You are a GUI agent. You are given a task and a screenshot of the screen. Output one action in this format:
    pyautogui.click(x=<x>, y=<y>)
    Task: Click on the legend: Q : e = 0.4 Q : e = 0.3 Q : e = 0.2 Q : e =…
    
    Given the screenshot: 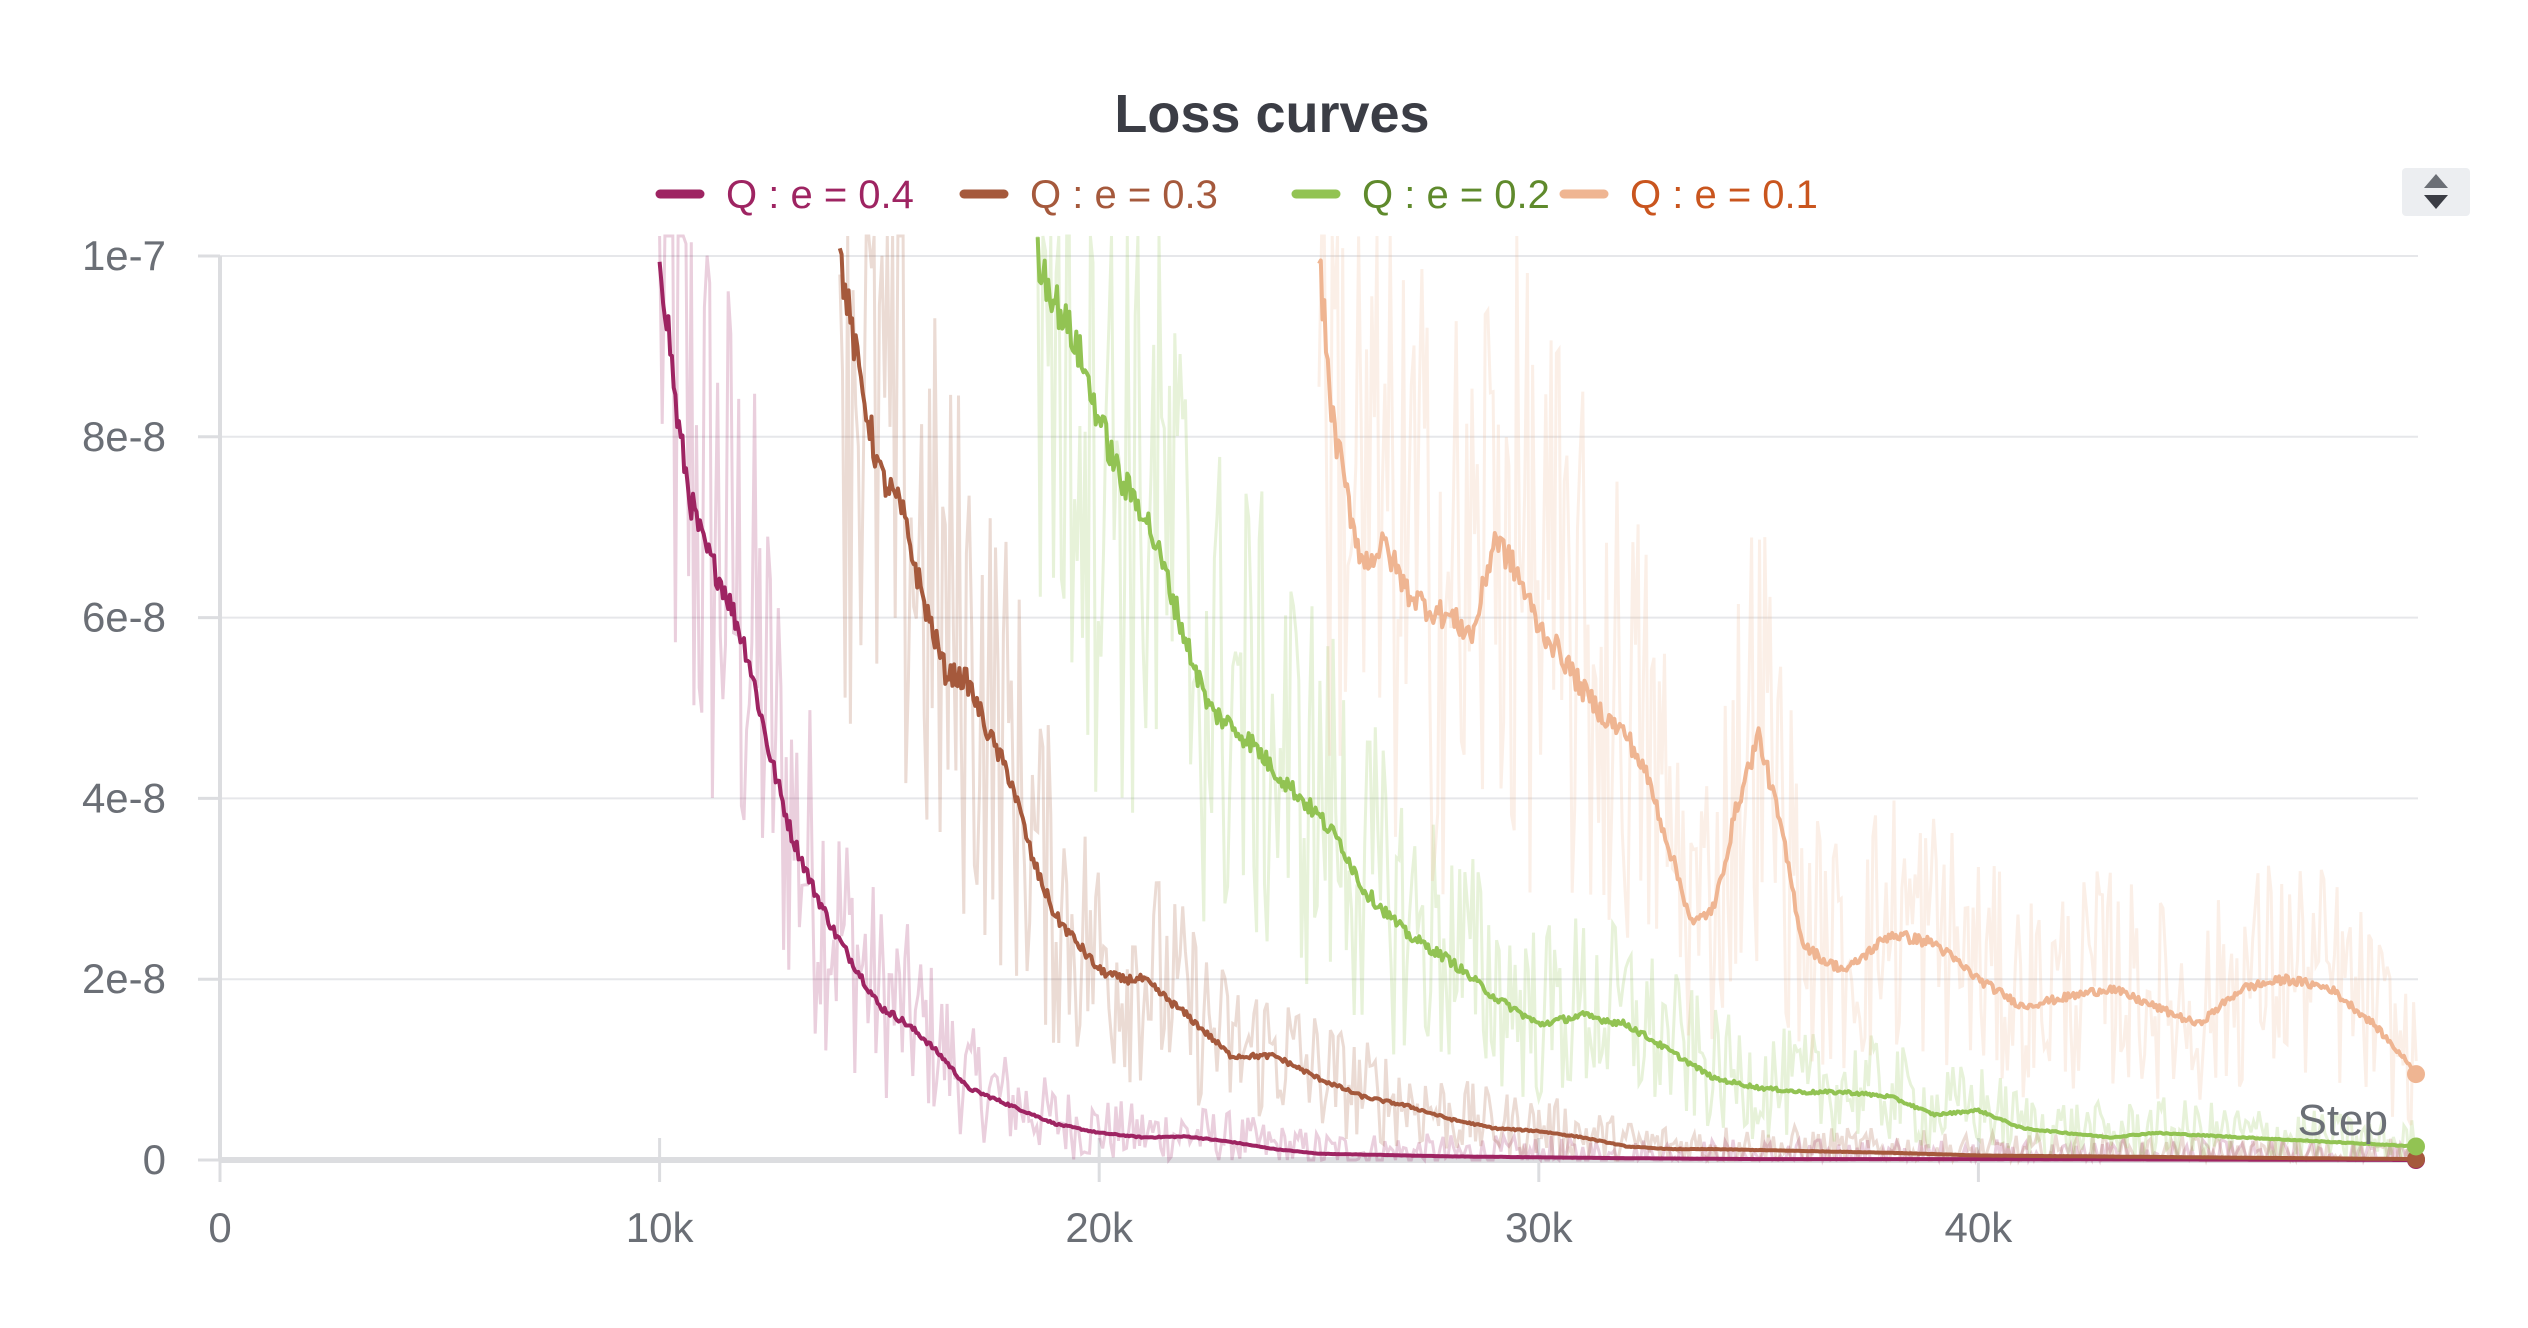 What is the action you would take?
    pyautogui.click(x=1236, y=195)
    